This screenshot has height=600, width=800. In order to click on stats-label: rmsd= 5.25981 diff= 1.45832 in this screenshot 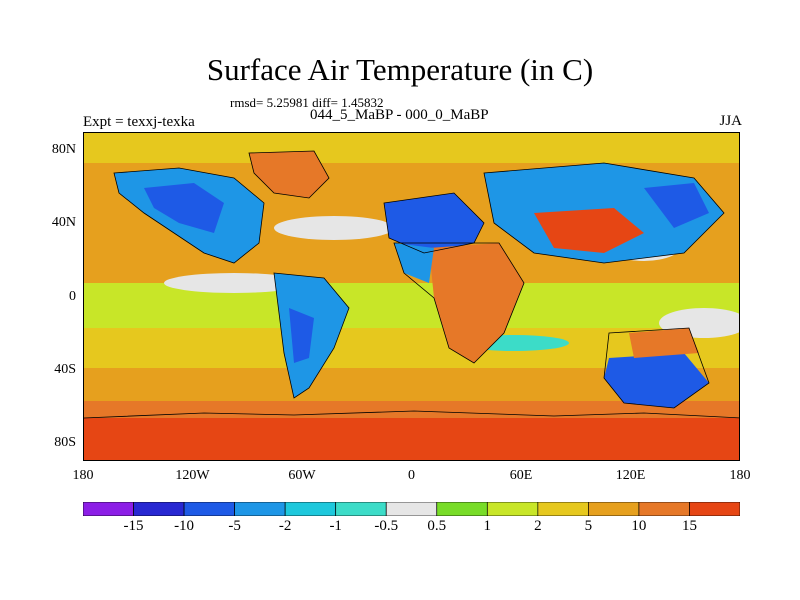, I will do `click(307, 102)`.